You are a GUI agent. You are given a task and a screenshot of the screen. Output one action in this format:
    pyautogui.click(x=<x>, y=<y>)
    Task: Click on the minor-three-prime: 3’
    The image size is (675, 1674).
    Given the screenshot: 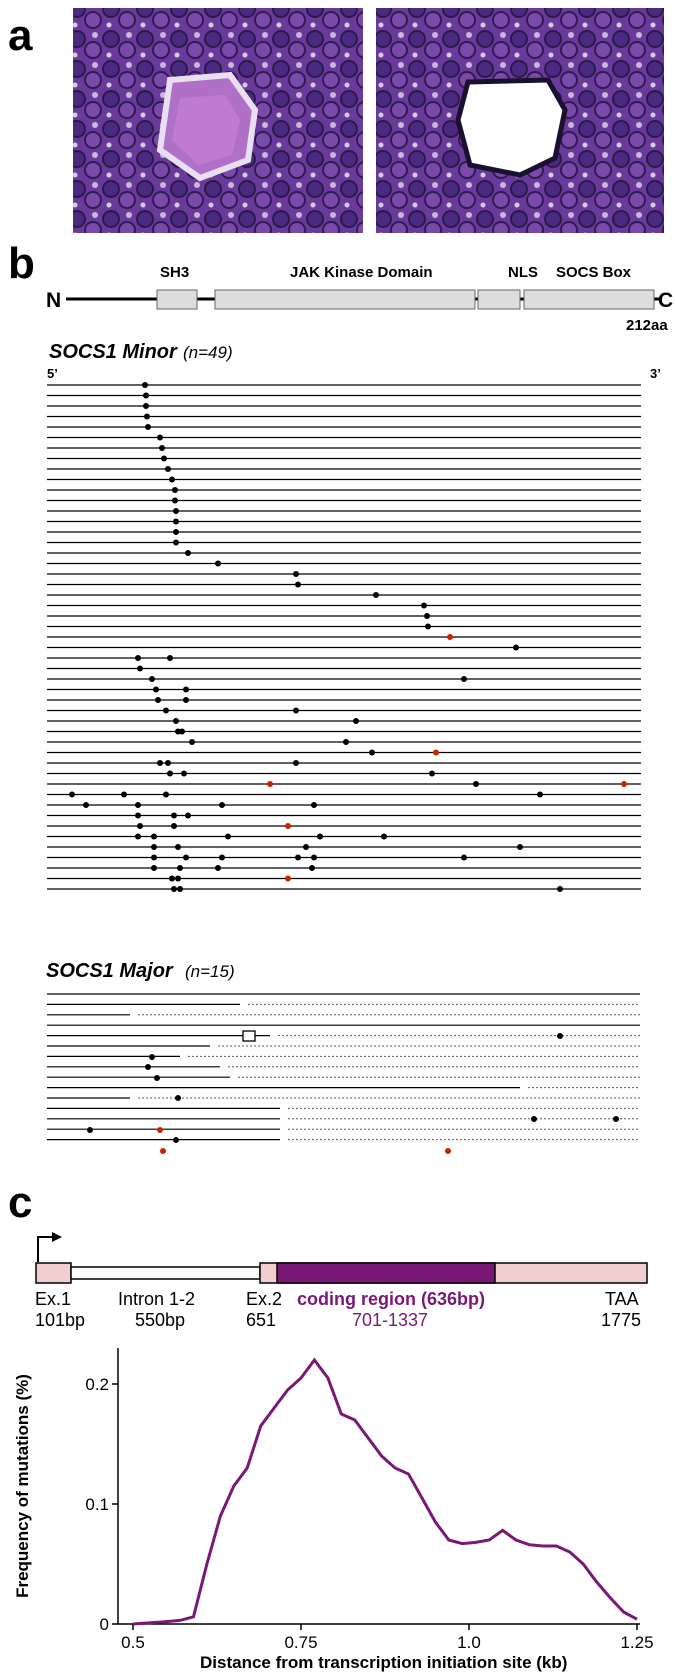 What is the action you would take?
    pyautogui.click(x=655, y=373)
    